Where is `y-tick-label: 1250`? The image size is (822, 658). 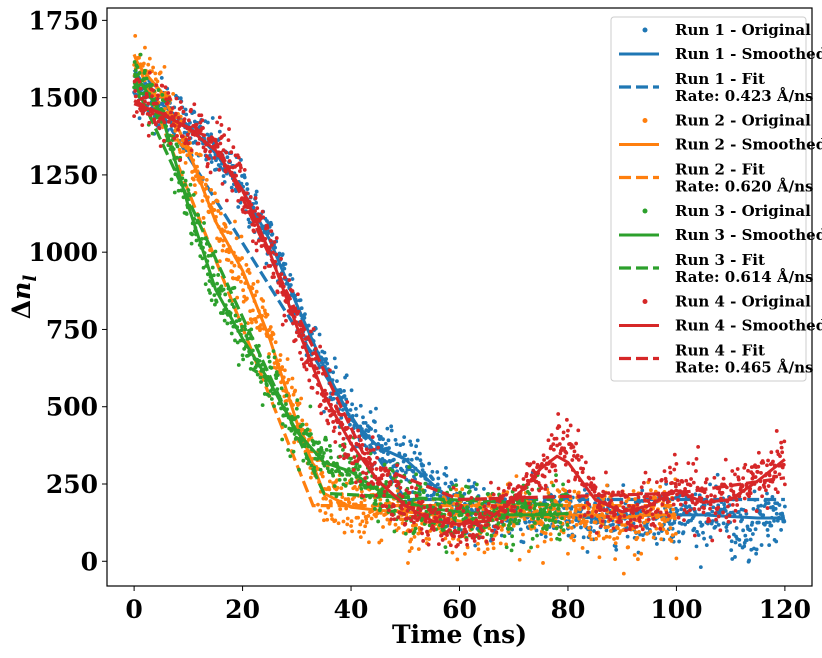
y-tick-label: 1250 is located at coordinates (63, 175).